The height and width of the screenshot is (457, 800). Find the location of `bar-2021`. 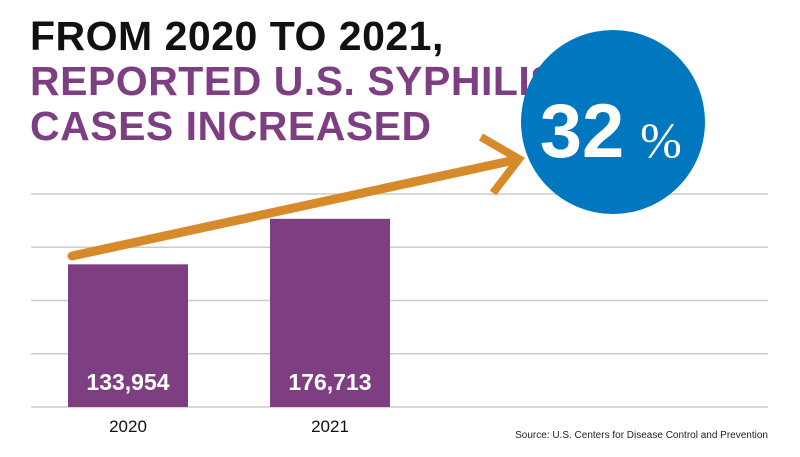

bar-2021 is located at coordinates (330, 312).